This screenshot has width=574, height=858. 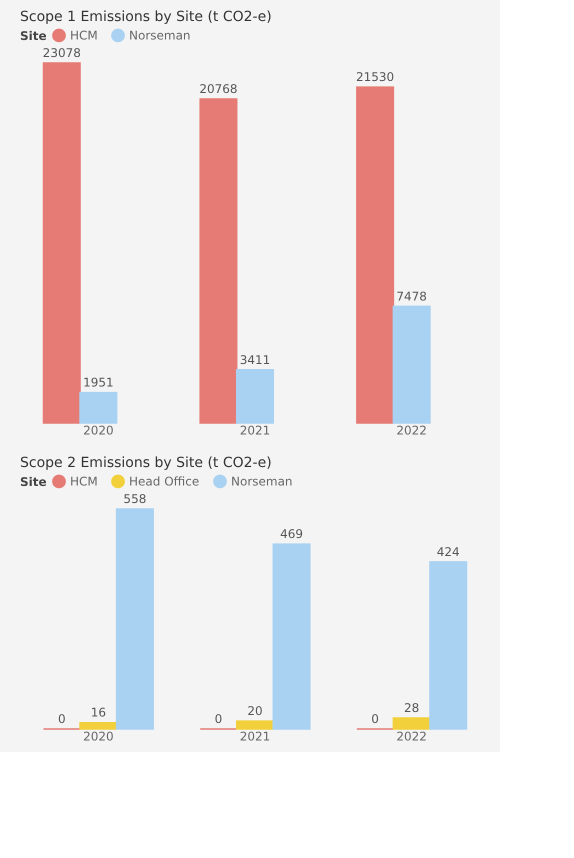 I want to click on data-label: 16, so click(x=98, y=713).